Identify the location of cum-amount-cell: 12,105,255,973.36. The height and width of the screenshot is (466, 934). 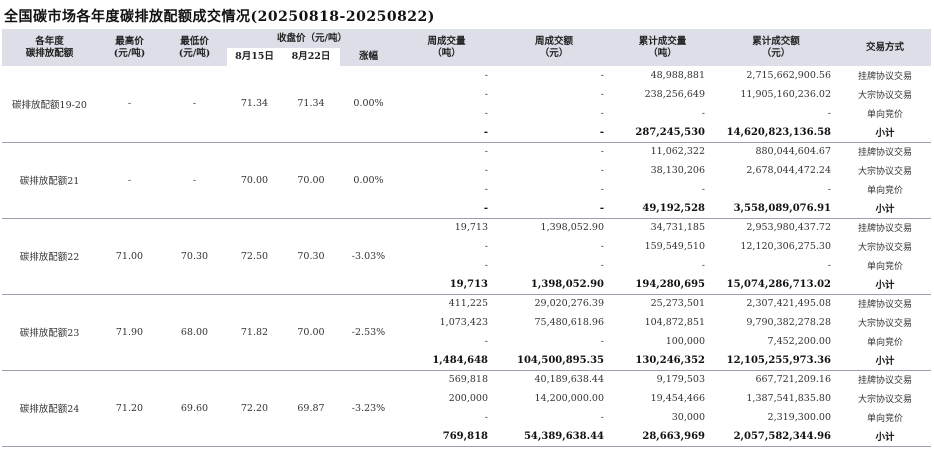
(776, 361).